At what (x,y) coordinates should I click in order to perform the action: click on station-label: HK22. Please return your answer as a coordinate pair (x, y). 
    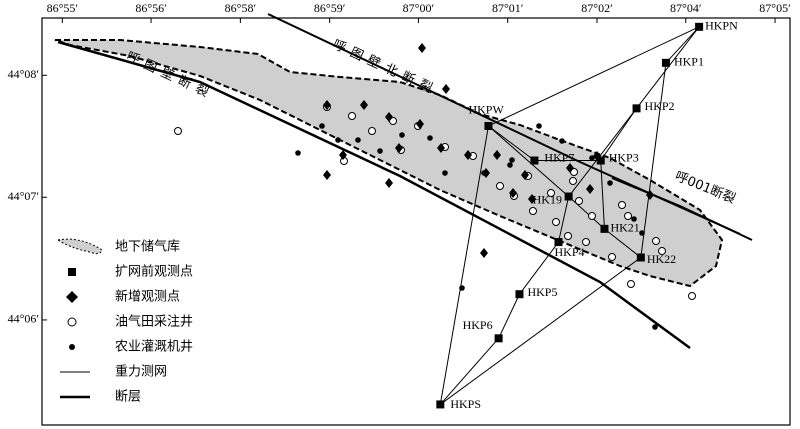
    Looking at the image, I should click on (661, 259).